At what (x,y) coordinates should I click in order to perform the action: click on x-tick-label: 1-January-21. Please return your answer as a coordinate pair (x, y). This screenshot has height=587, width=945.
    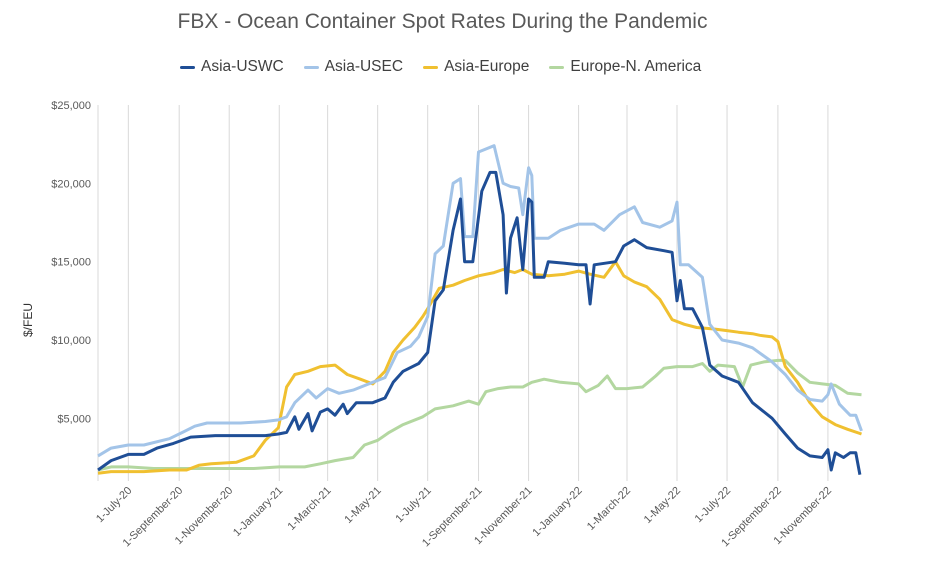
    Looking at the image, I should click on (258, 512).